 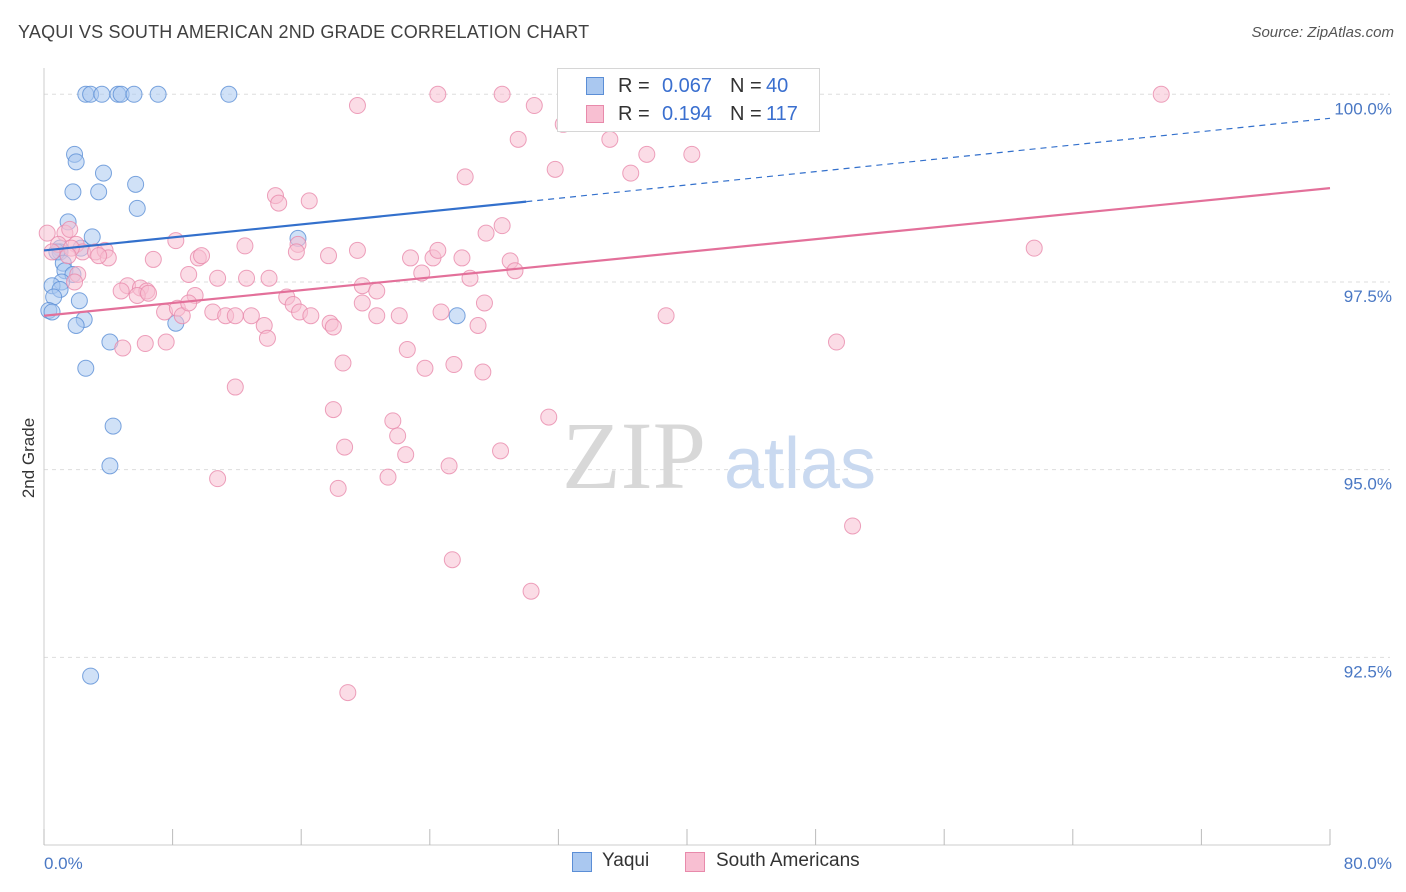 I want to click on source-label: Source: ZipAtlas.com, so click(x=1322, y=32).